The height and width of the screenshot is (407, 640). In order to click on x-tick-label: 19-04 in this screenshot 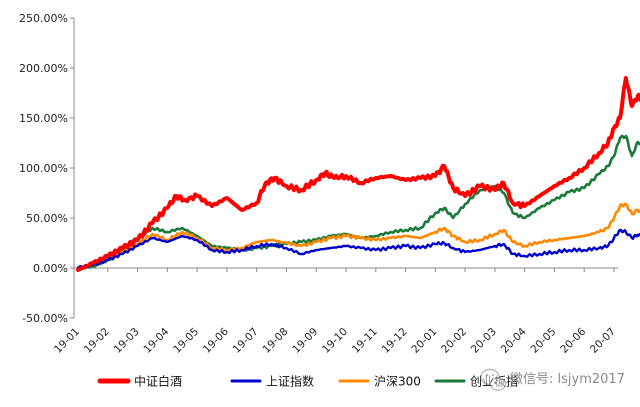, I will do `click(156, 340)`.